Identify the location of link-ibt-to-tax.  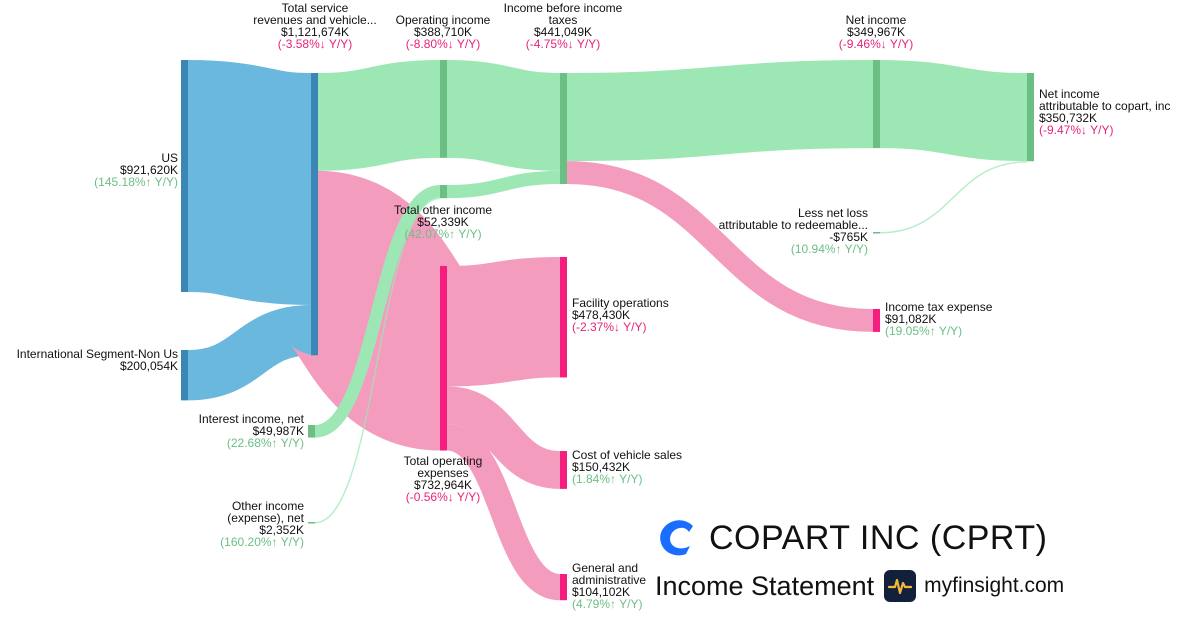
(720, 246).